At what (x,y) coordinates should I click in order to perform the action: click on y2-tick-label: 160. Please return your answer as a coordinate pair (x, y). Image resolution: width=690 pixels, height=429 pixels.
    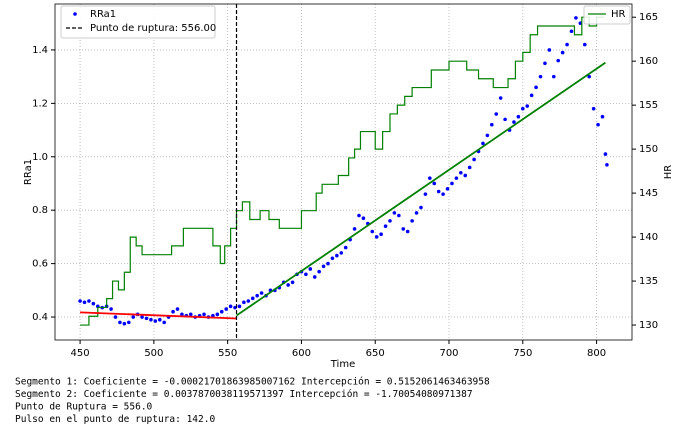
    Looking at the image, I should click on (648, 61).